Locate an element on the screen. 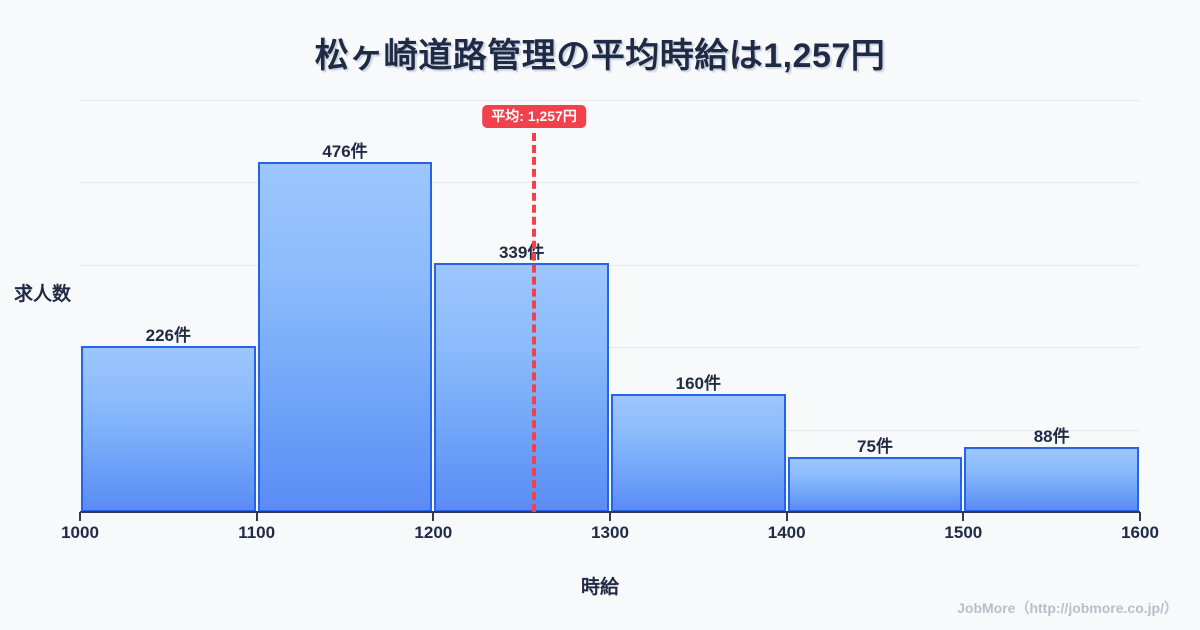 This screenshot has width=1200, height=630. bar-value-label: 476件 is located at coordinates (345, 151).